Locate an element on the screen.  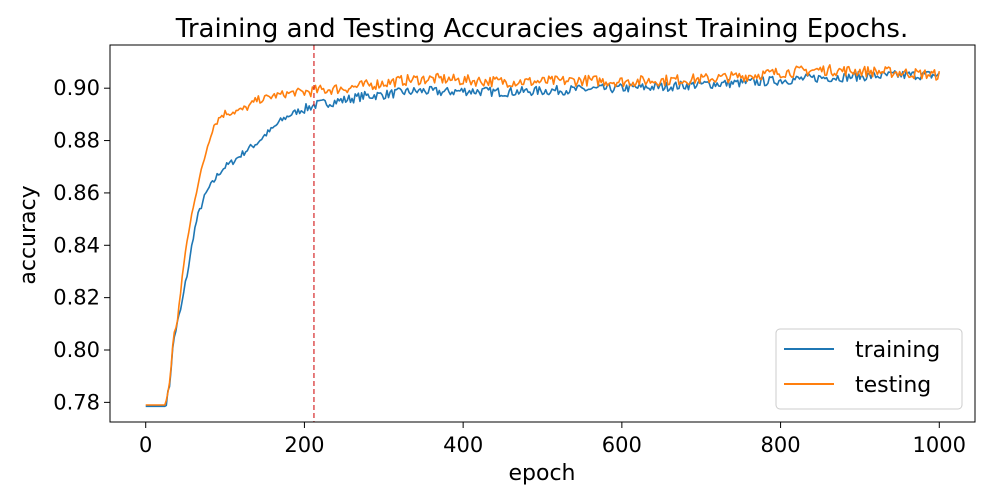
x-axis-label: epoch is located at coordinates (542, 473).